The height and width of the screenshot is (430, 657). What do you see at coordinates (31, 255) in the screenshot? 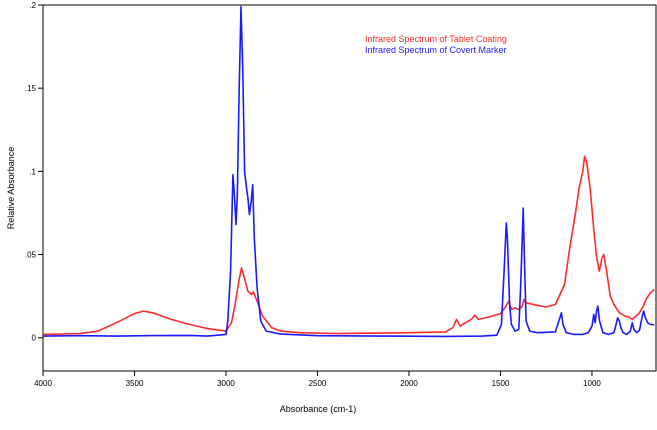
I see `y-tick-label: .05` at bounding box center [31, 255].